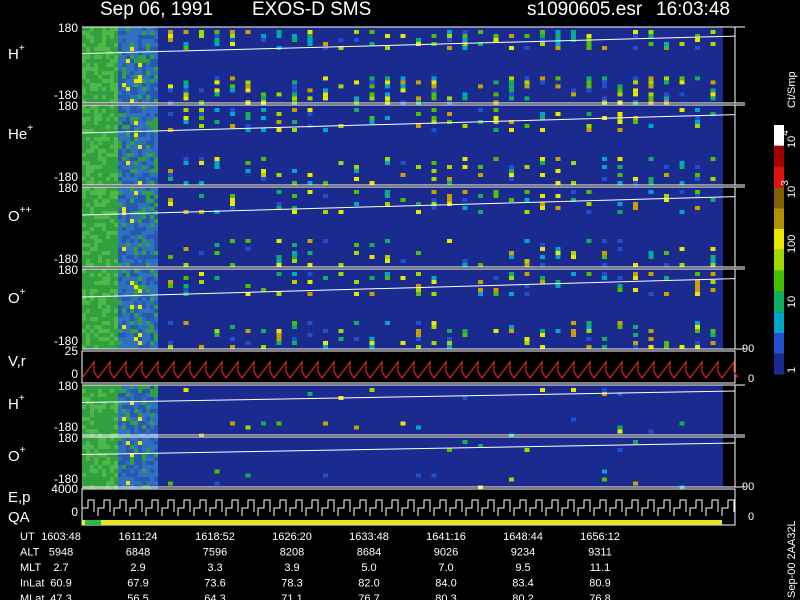 This screenshot has width=800, height=600. What do you see at coordinates (522, 596) in the screenshot?
I see `cell: 80.2` at bounding box center [522, 596].